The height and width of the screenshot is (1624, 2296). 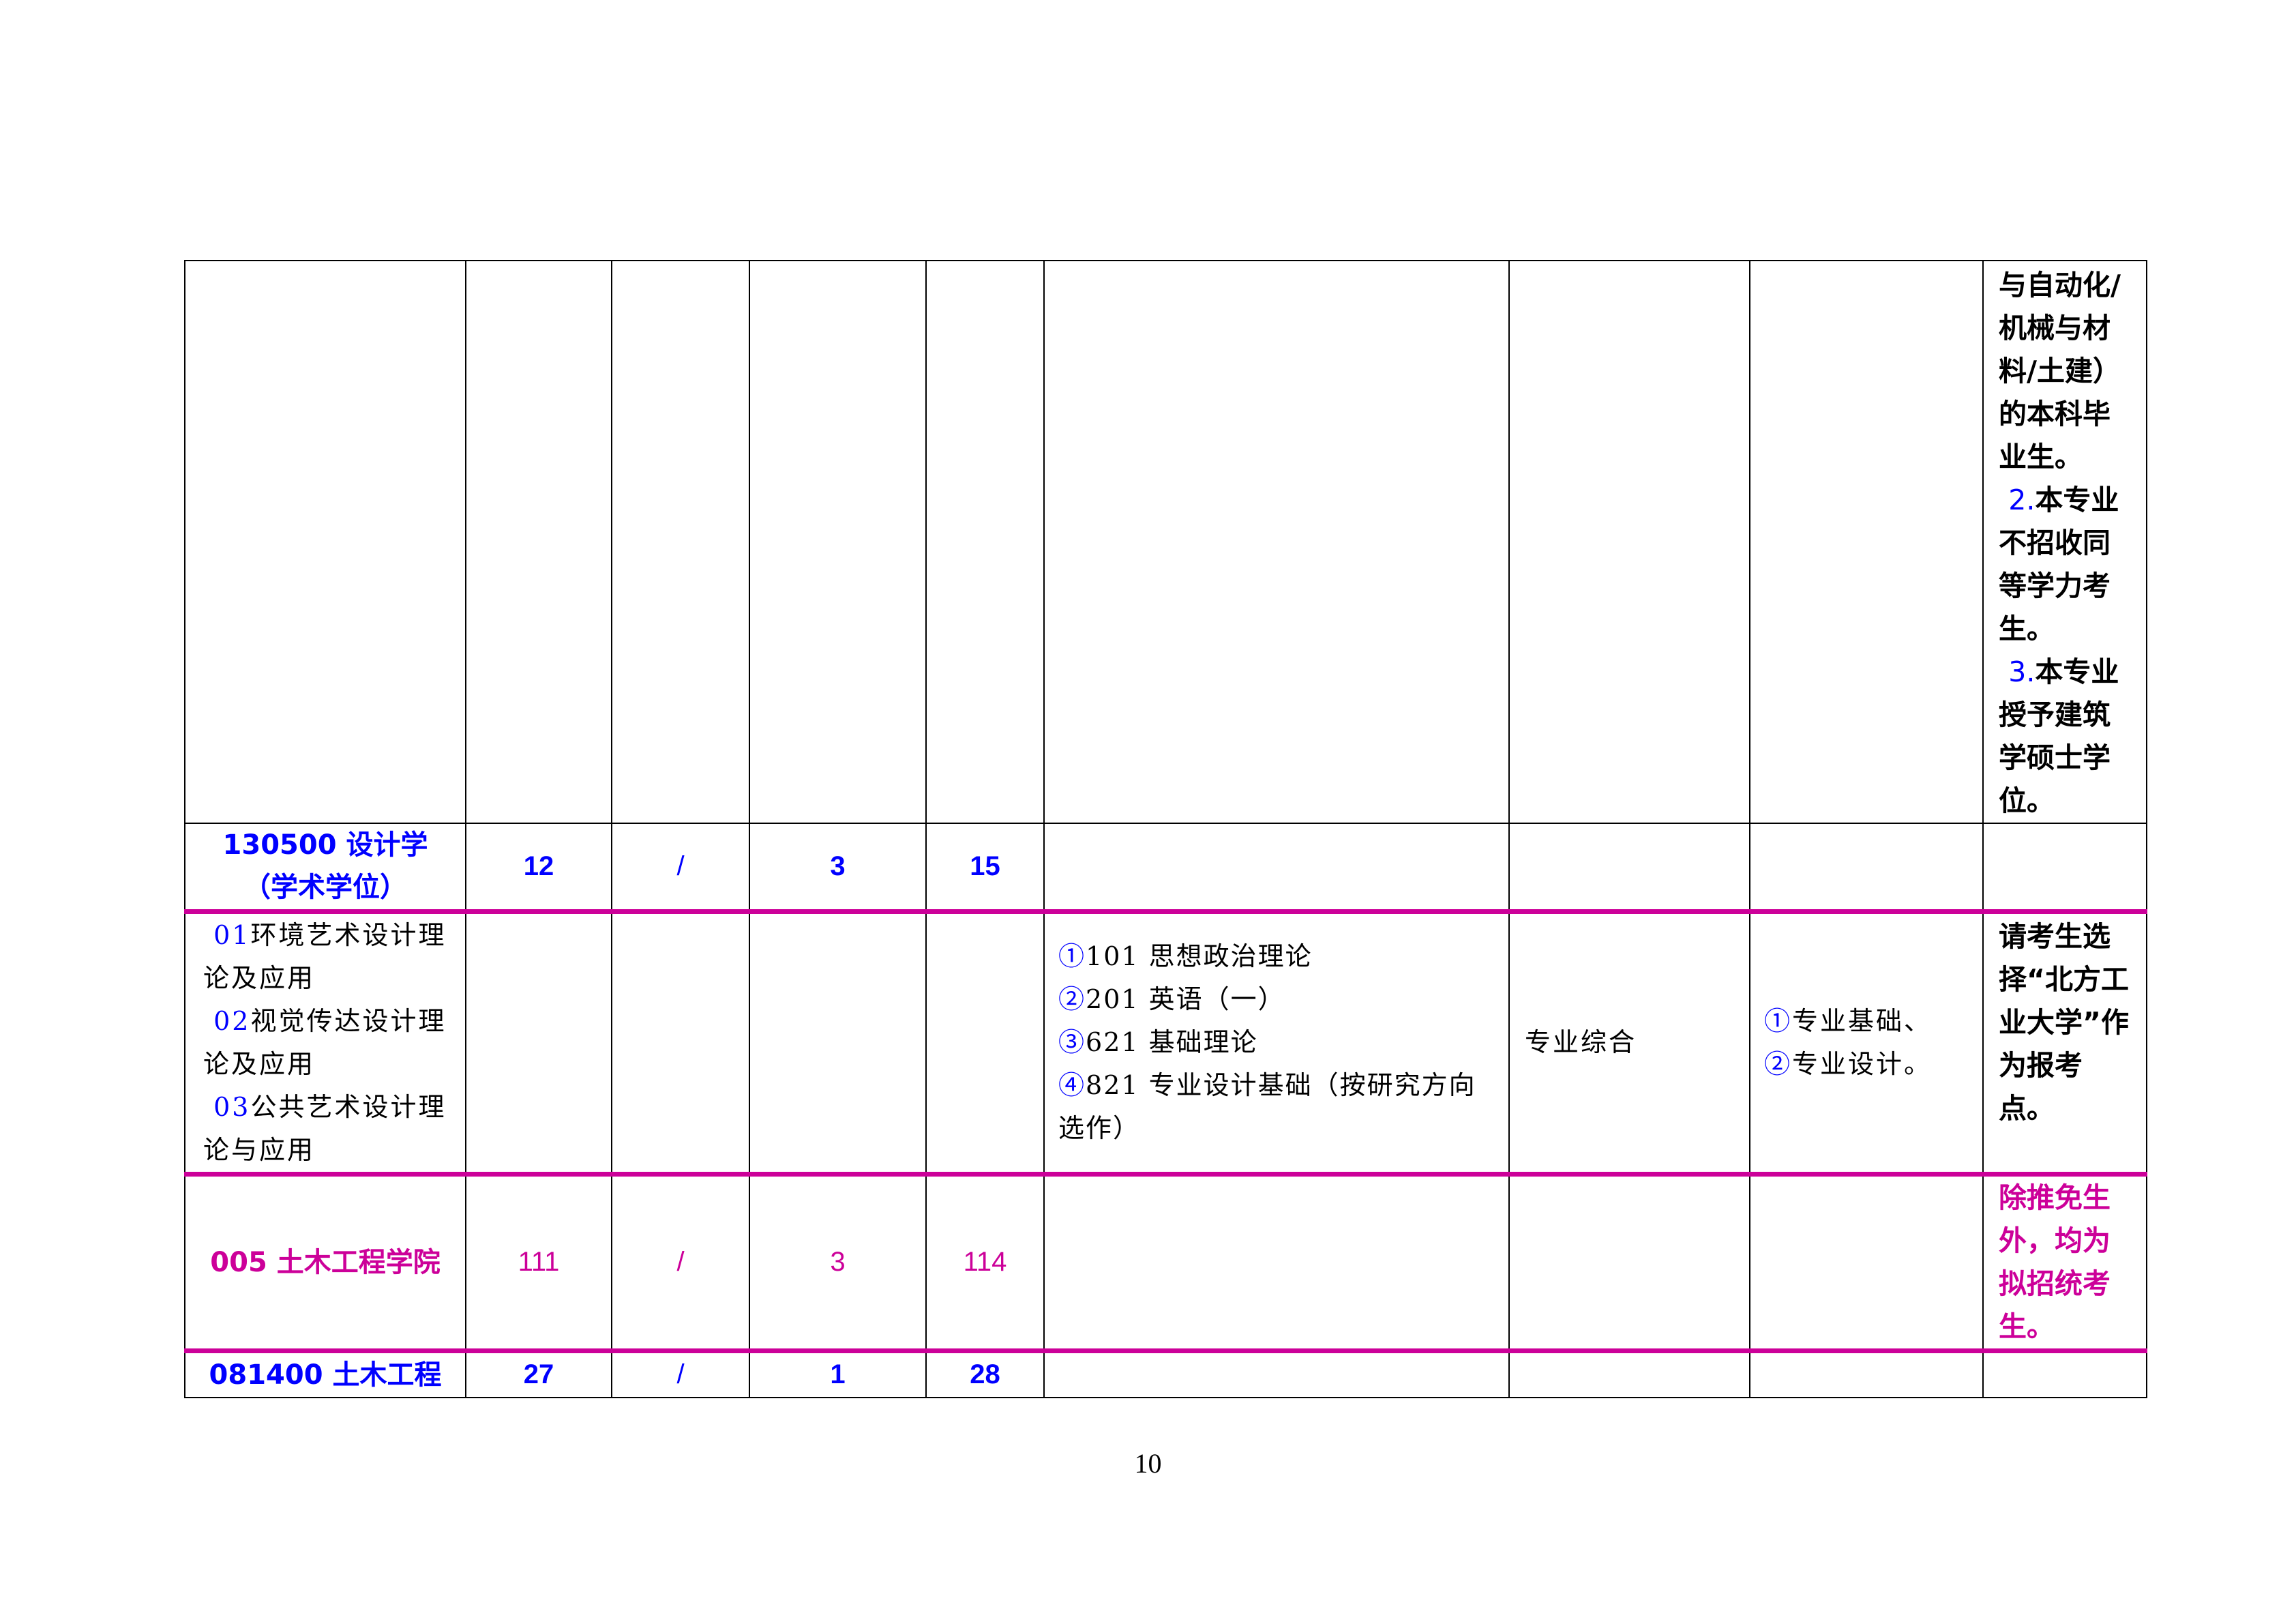 I want to click on exam-subject: ③621 基础理论, so click(x=1158, y=1042).